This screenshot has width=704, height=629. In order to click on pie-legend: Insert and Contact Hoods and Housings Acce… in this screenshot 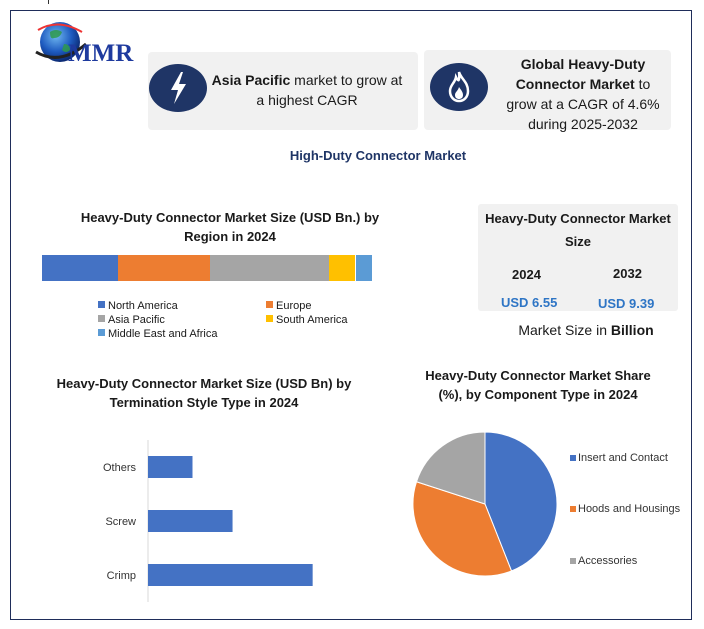, I will do `click(625, 509)`.